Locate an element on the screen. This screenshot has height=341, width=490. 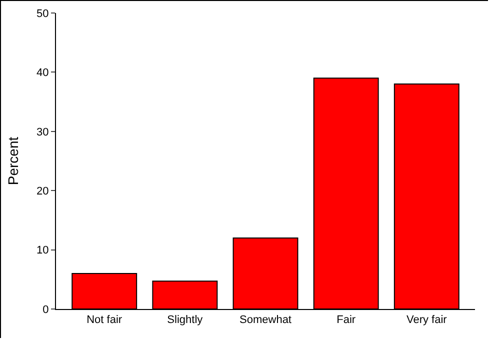
y-tick-label: 40 is located at coordinates (42, 73).